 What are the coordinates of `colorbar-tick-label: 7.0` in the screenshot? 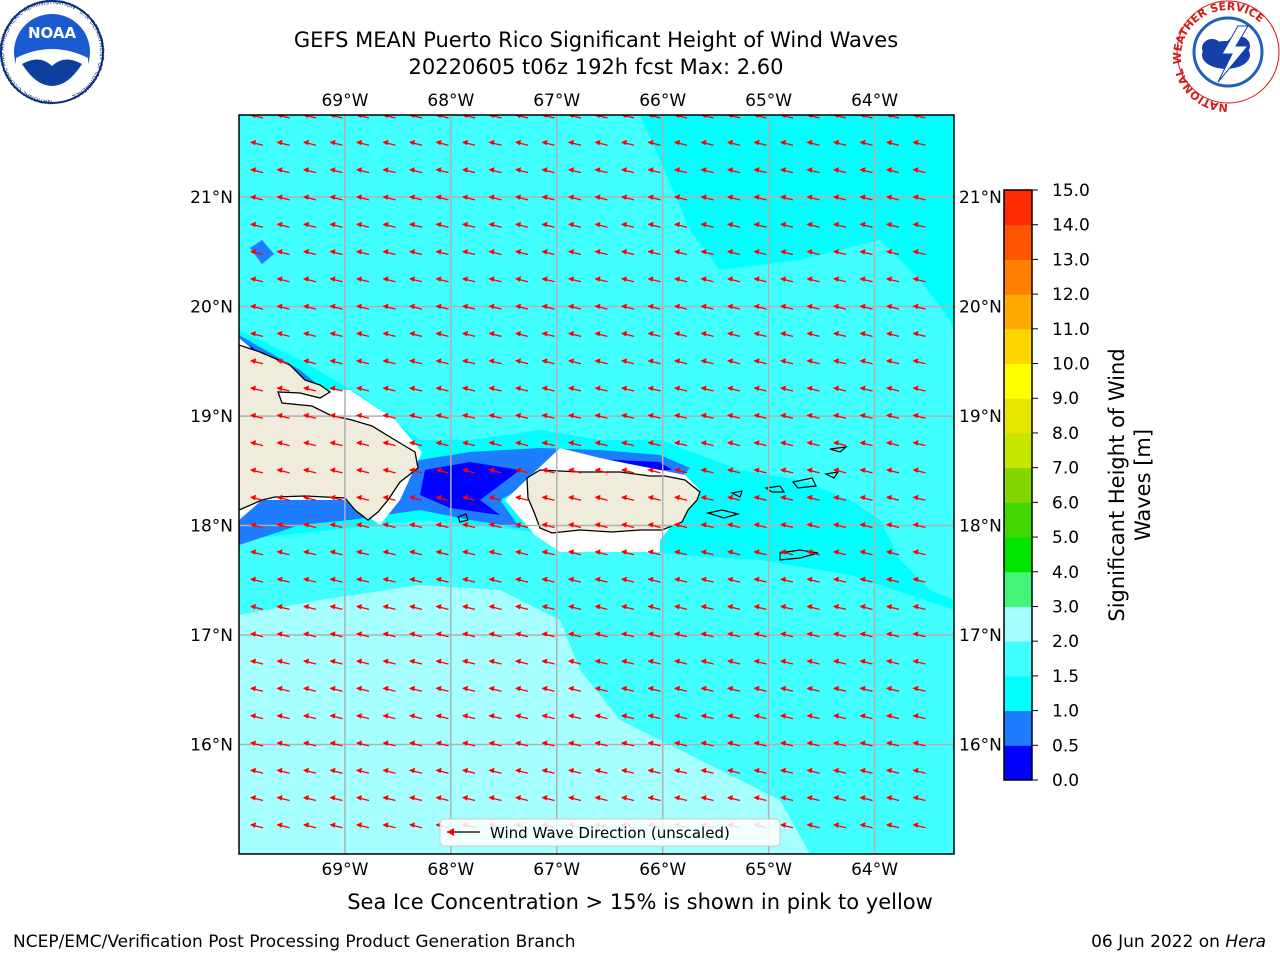 It's located at (1065, 469).